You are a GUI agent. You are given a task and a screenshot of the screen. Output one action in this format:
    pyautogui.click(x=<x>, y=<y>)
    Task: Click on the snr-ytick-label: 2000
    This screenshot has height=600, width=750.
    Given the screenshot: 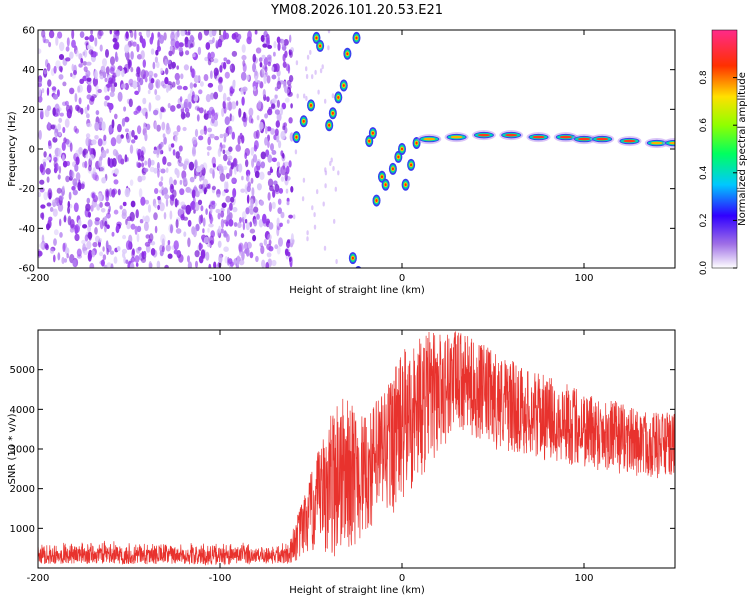 What is the action you would take?
    pyautogui.click(x=22, y=489)
    